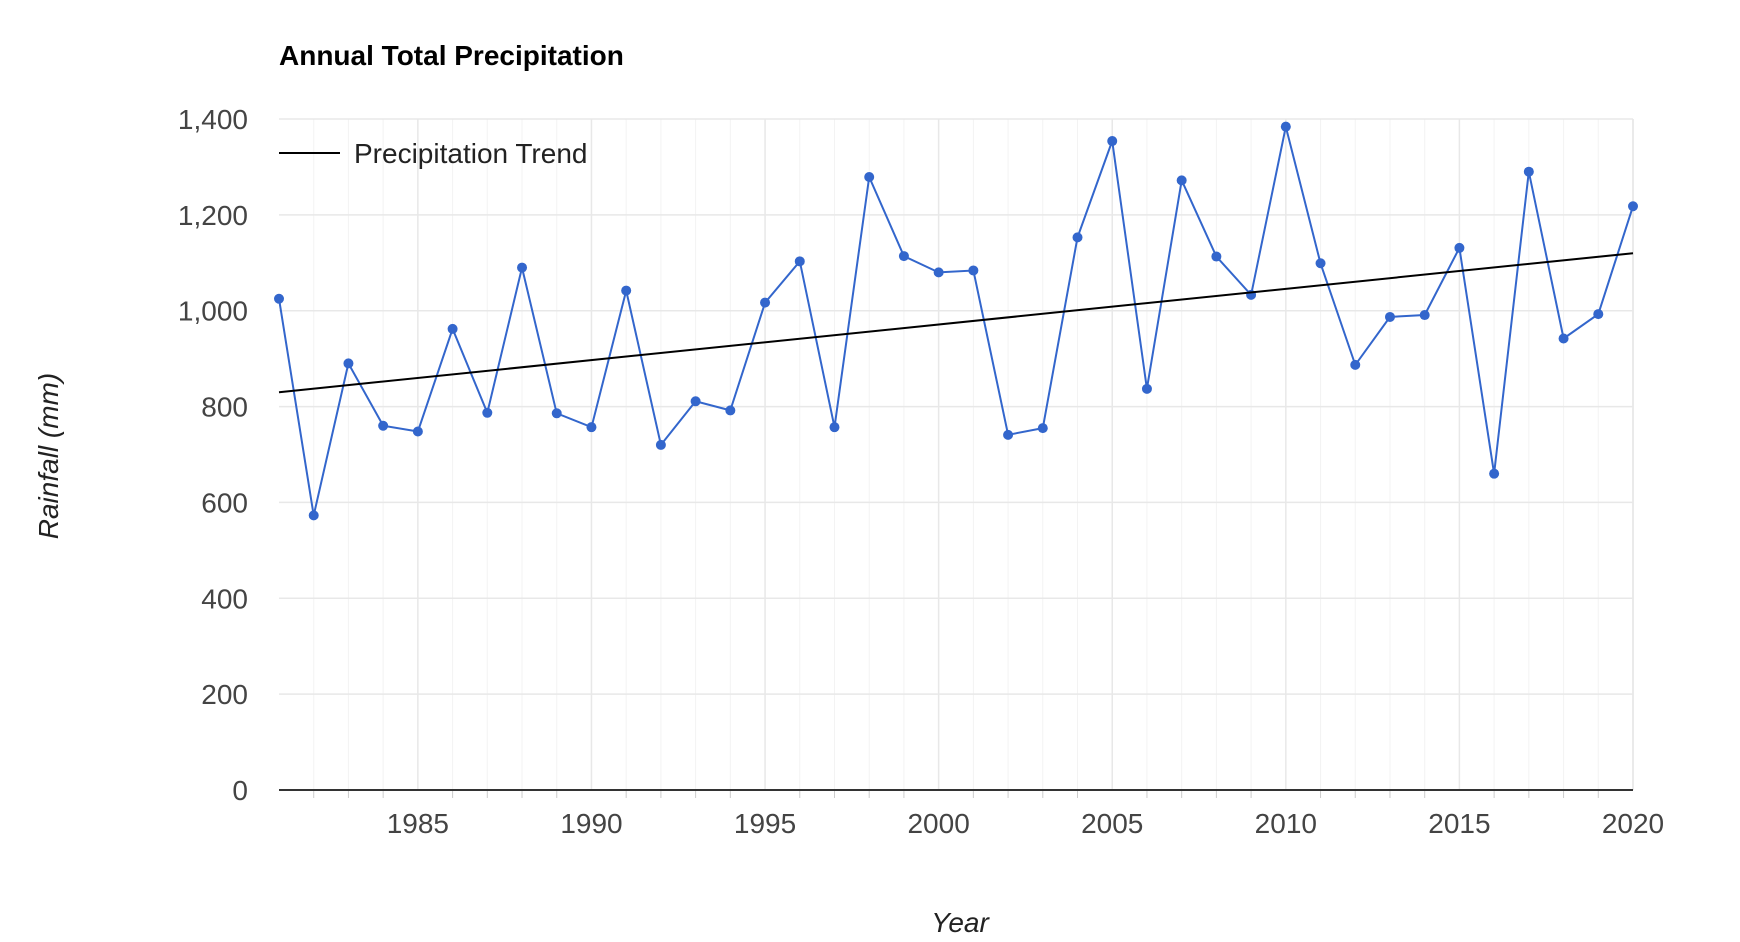 The height and width of the screenshot is (942, 1740). I want to click on x-tick-label: 2010, so click(1286, 823).